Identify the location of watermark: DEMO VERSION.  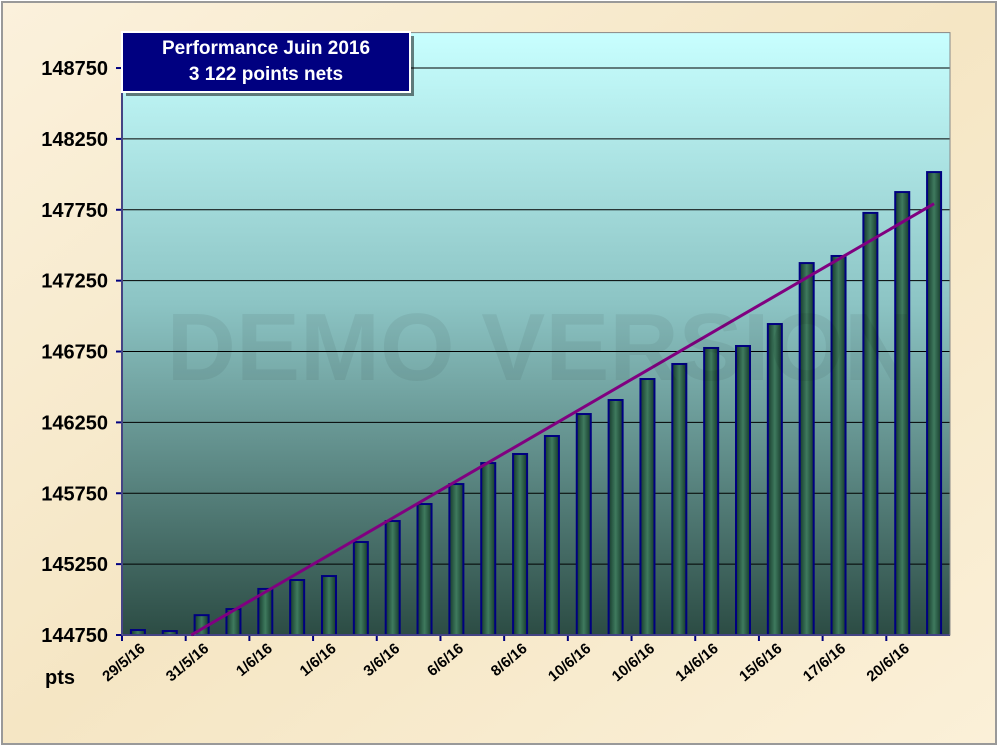
(540, 347).